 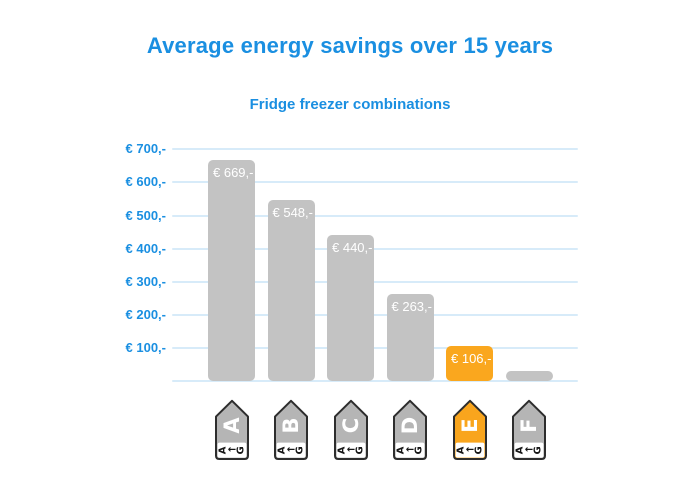 I want to click on tag-class-letter: A, so click(x=232, y=425).